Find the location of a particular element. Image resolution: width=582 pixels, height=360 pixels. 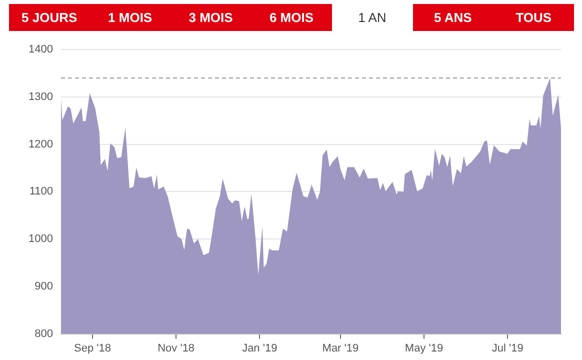

y-tick-label: 900 is located at coordinates (43, 286).